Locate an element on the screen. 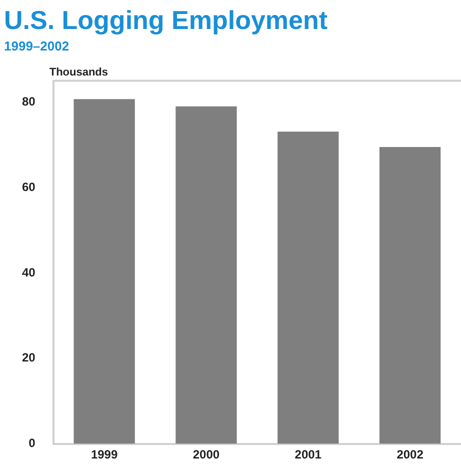 This screenshot has height=469, width=461. x-tick-label: 2001 is located at coordinates (308, 454).